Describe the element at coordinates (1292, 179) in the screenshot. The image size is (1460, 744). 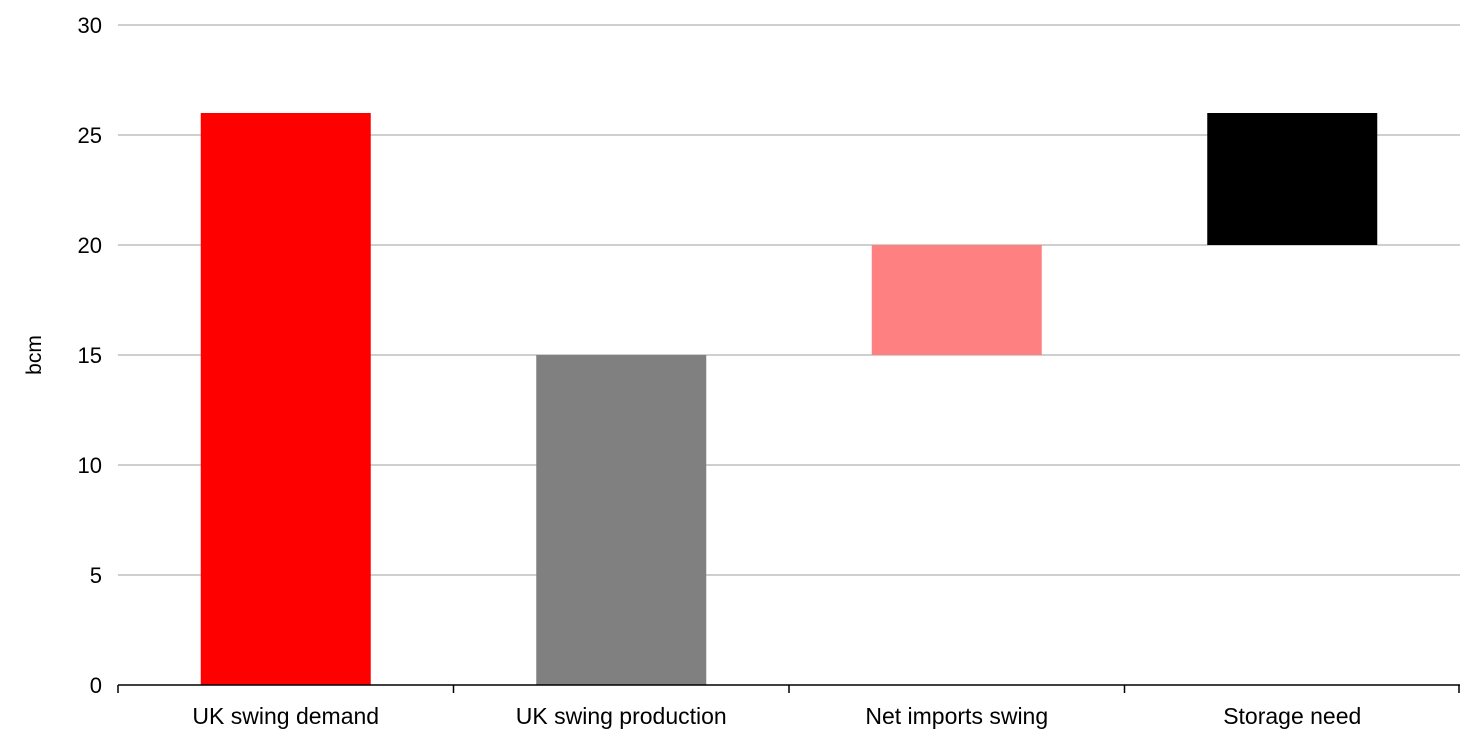
I see `bar-storage-need` at that location.